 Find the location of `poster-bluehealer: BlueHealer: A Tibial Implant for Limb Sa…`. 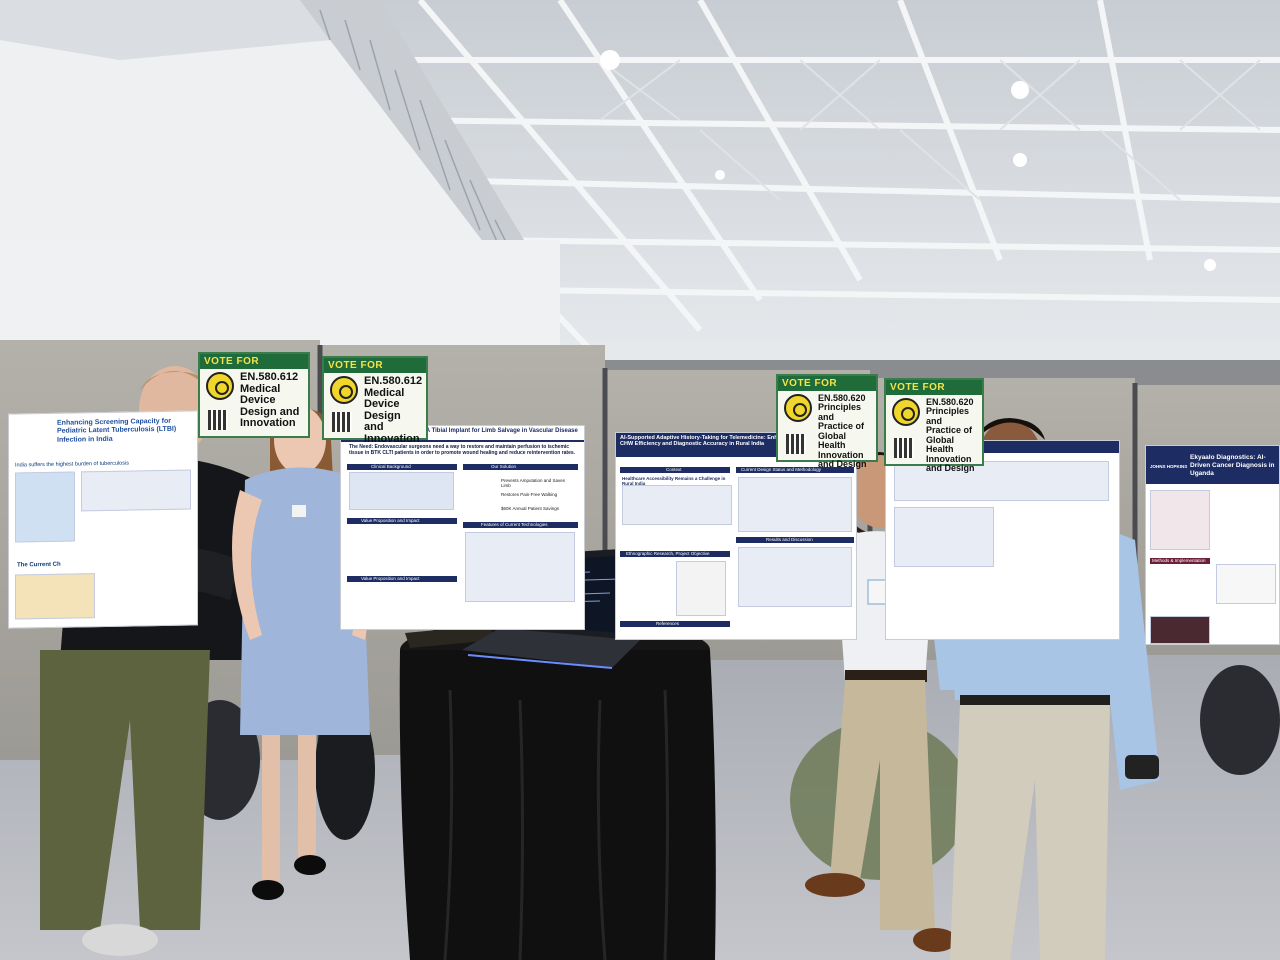

poster-bluehealer: BlueHealer: A Tibial Implant for Limb Sa… is located at coordinates (462, 527).